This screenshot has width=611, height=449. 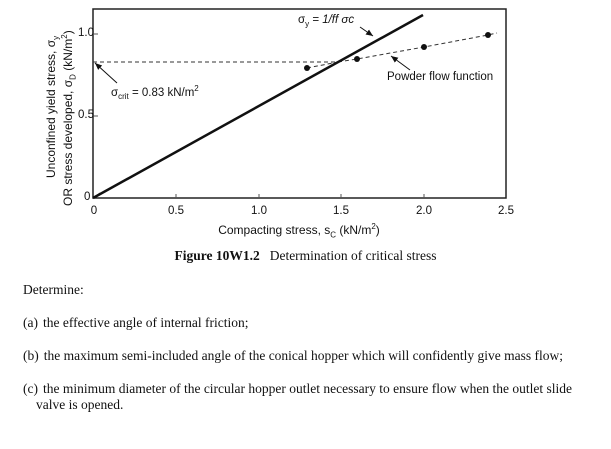 What do you see at coordinates (87, 197) in the screenshot?
I see `y-tick-0: 0` at bounding box center [87, 197].